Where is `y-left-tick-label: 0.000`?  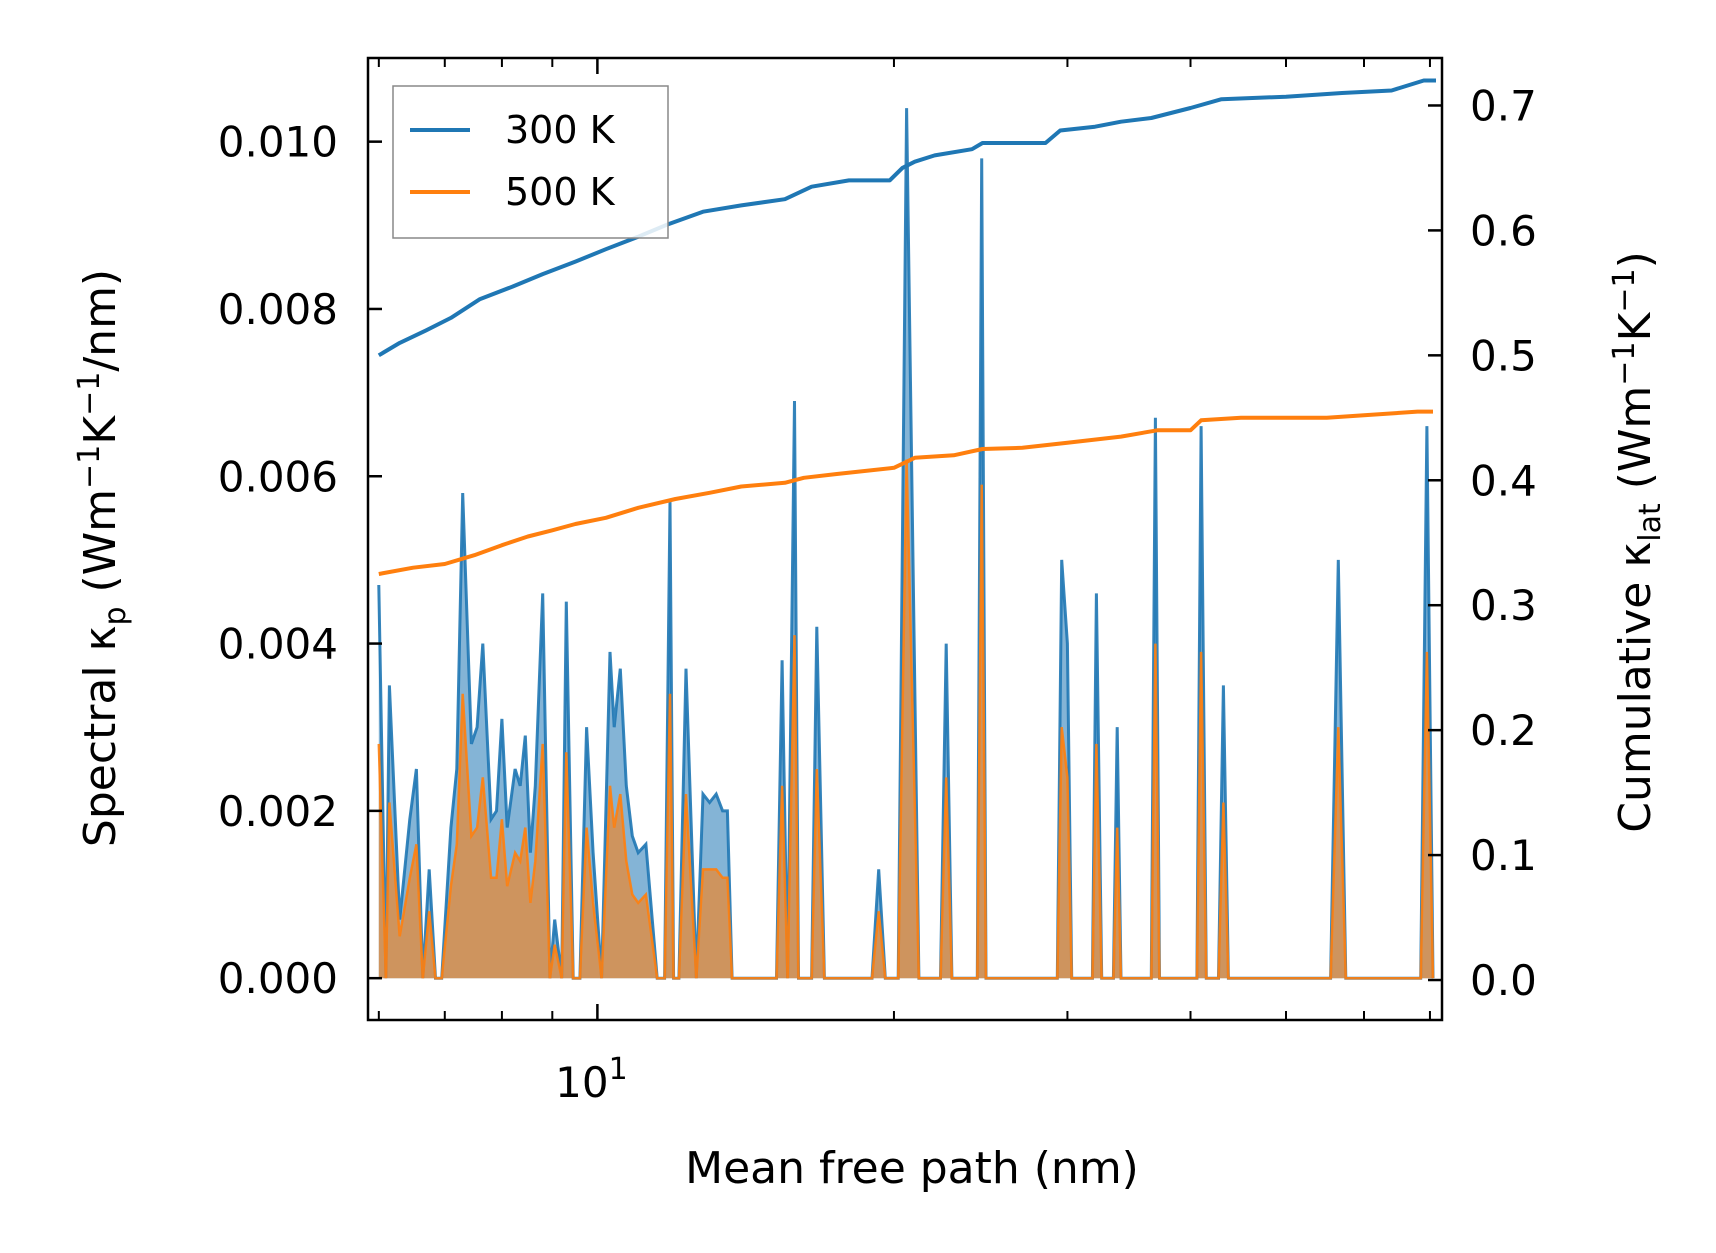 y-left-tick-label: 0.000 is located at coordinates (278, 978).